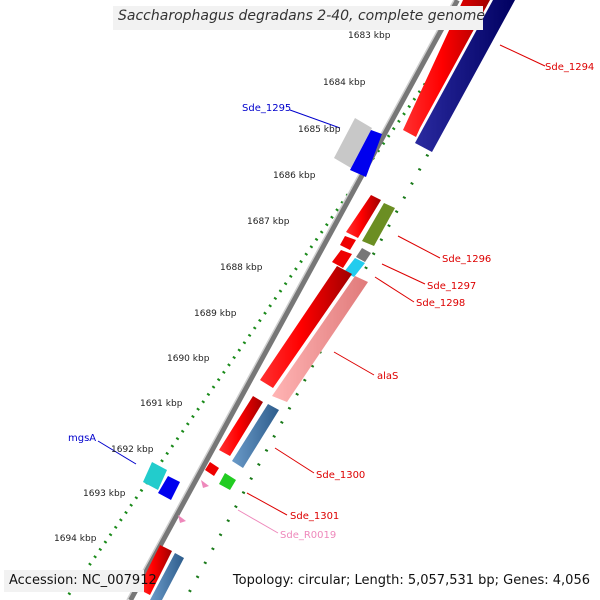 This screenshot has width=600, height=600. What do you see at coordinates (268, 222) in the screenshot?
I see `tick-1687: 1687 kbp` at bounding box center [268, 222].